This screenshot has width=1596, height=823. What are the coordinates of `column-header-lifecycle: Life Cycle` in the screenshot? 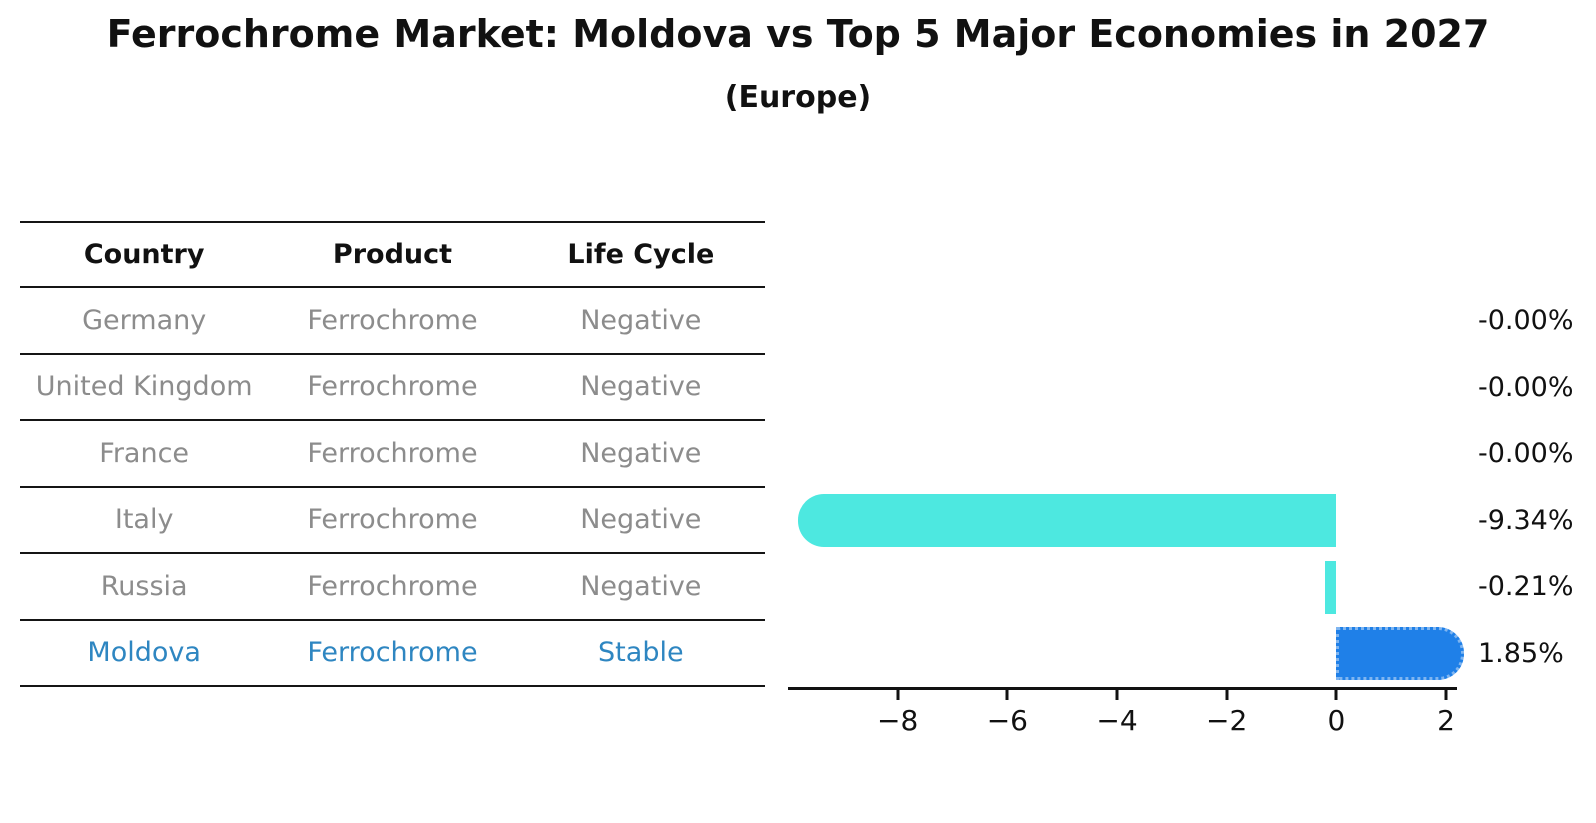 It's located at (641, 254).